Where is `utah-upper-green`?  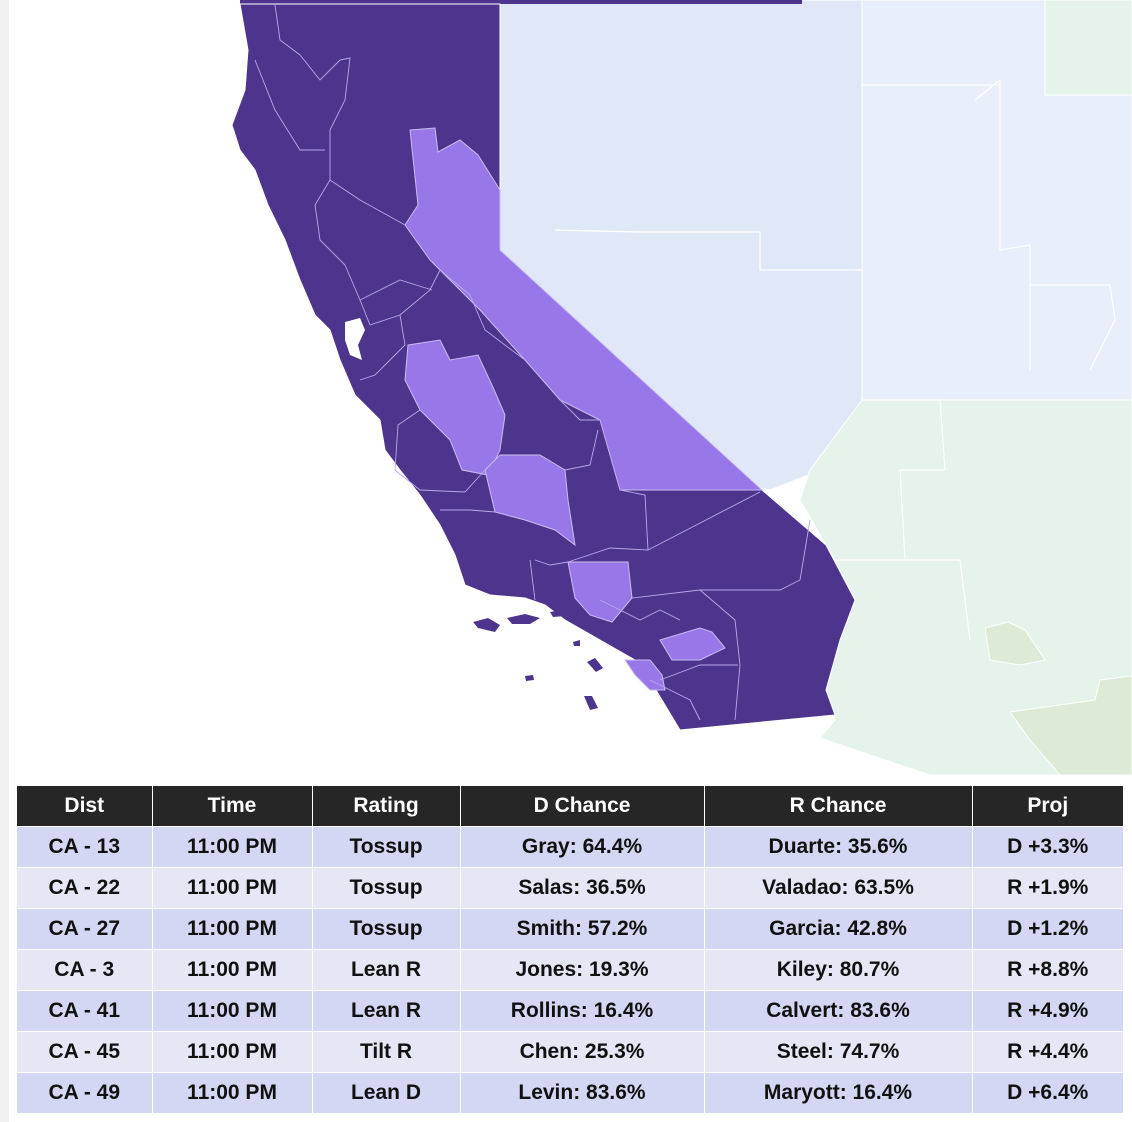
utah-upper-green is located at coordinates (1088, 48).